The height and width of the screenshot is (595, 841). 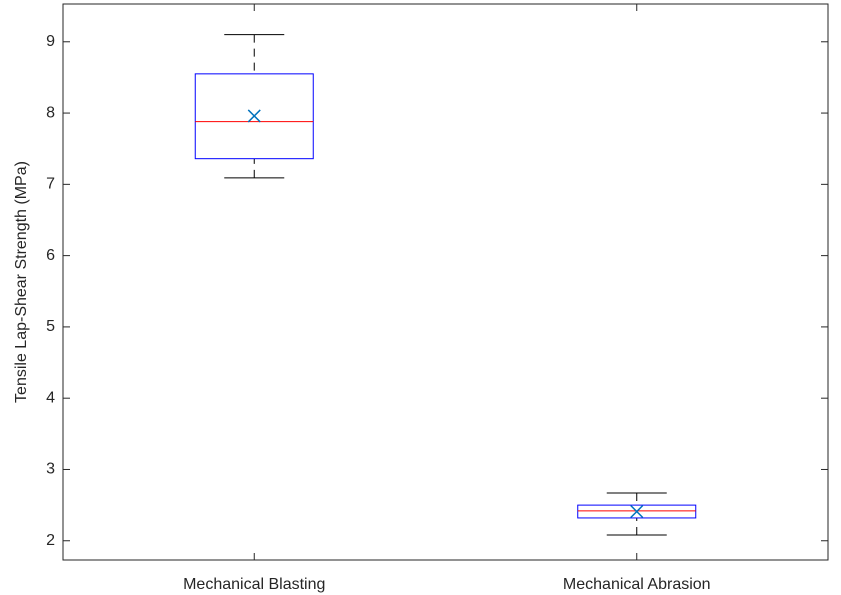 What do you see at coordinates (50, 326) in the screenshot?
I see `y-tick-label: 5` at bounding box center [50, 326].